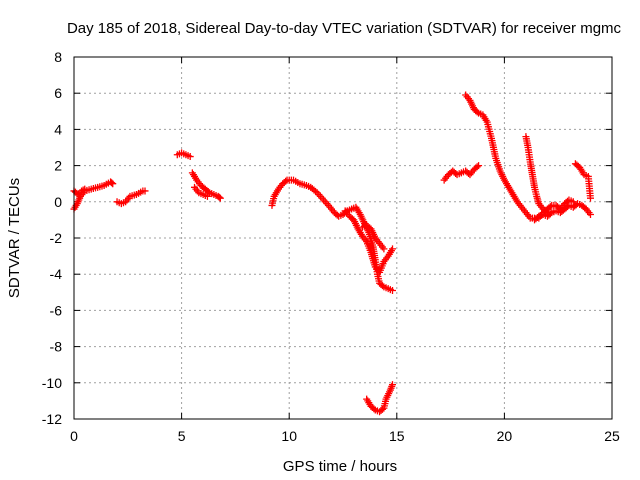 The image size is (640, 480). Describe the element at coordinates (397, 436) in the screenshot. I see `x-tick-label: 15` at that location.